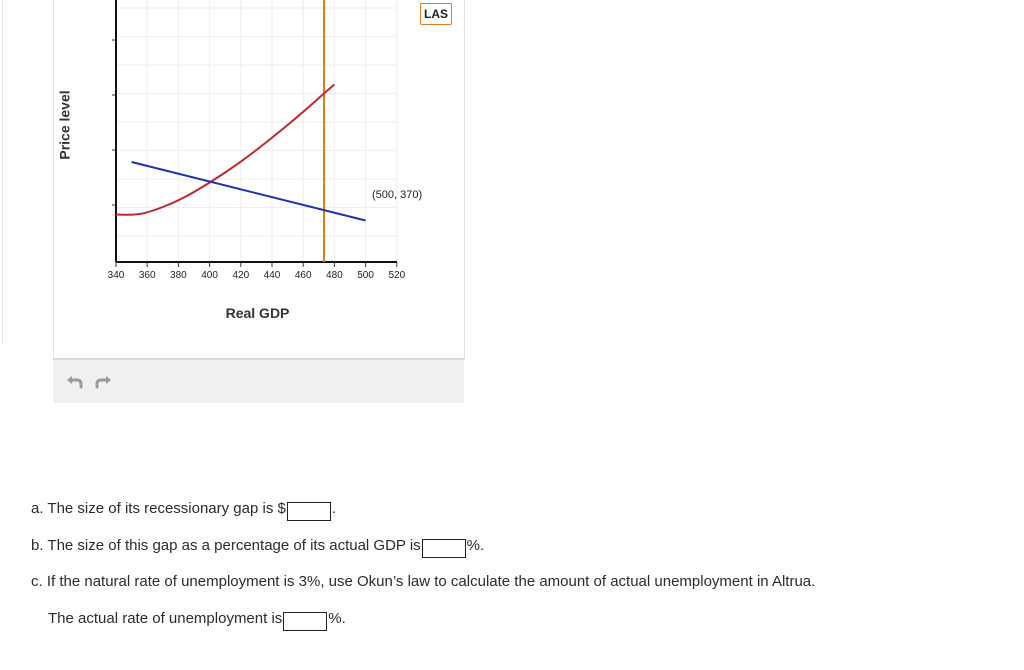 Image resolution: width=1024 pixels, height=670 pixels. I want to click on question-a-suffix: ., so click(334, 508).